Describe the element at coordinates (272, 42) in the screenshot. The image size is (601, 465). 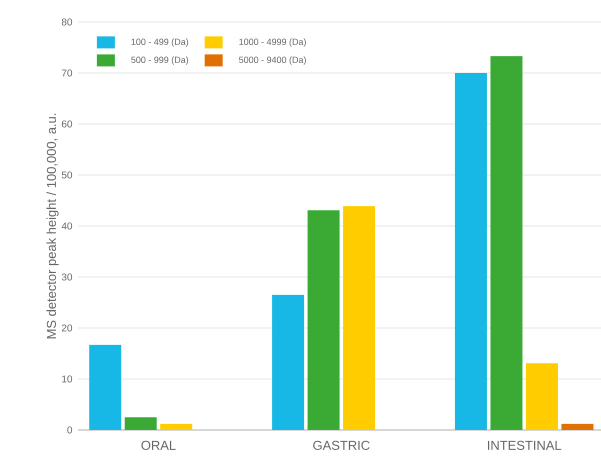
I see `legend-label: 1000 - 4999 (Da)` at that location.